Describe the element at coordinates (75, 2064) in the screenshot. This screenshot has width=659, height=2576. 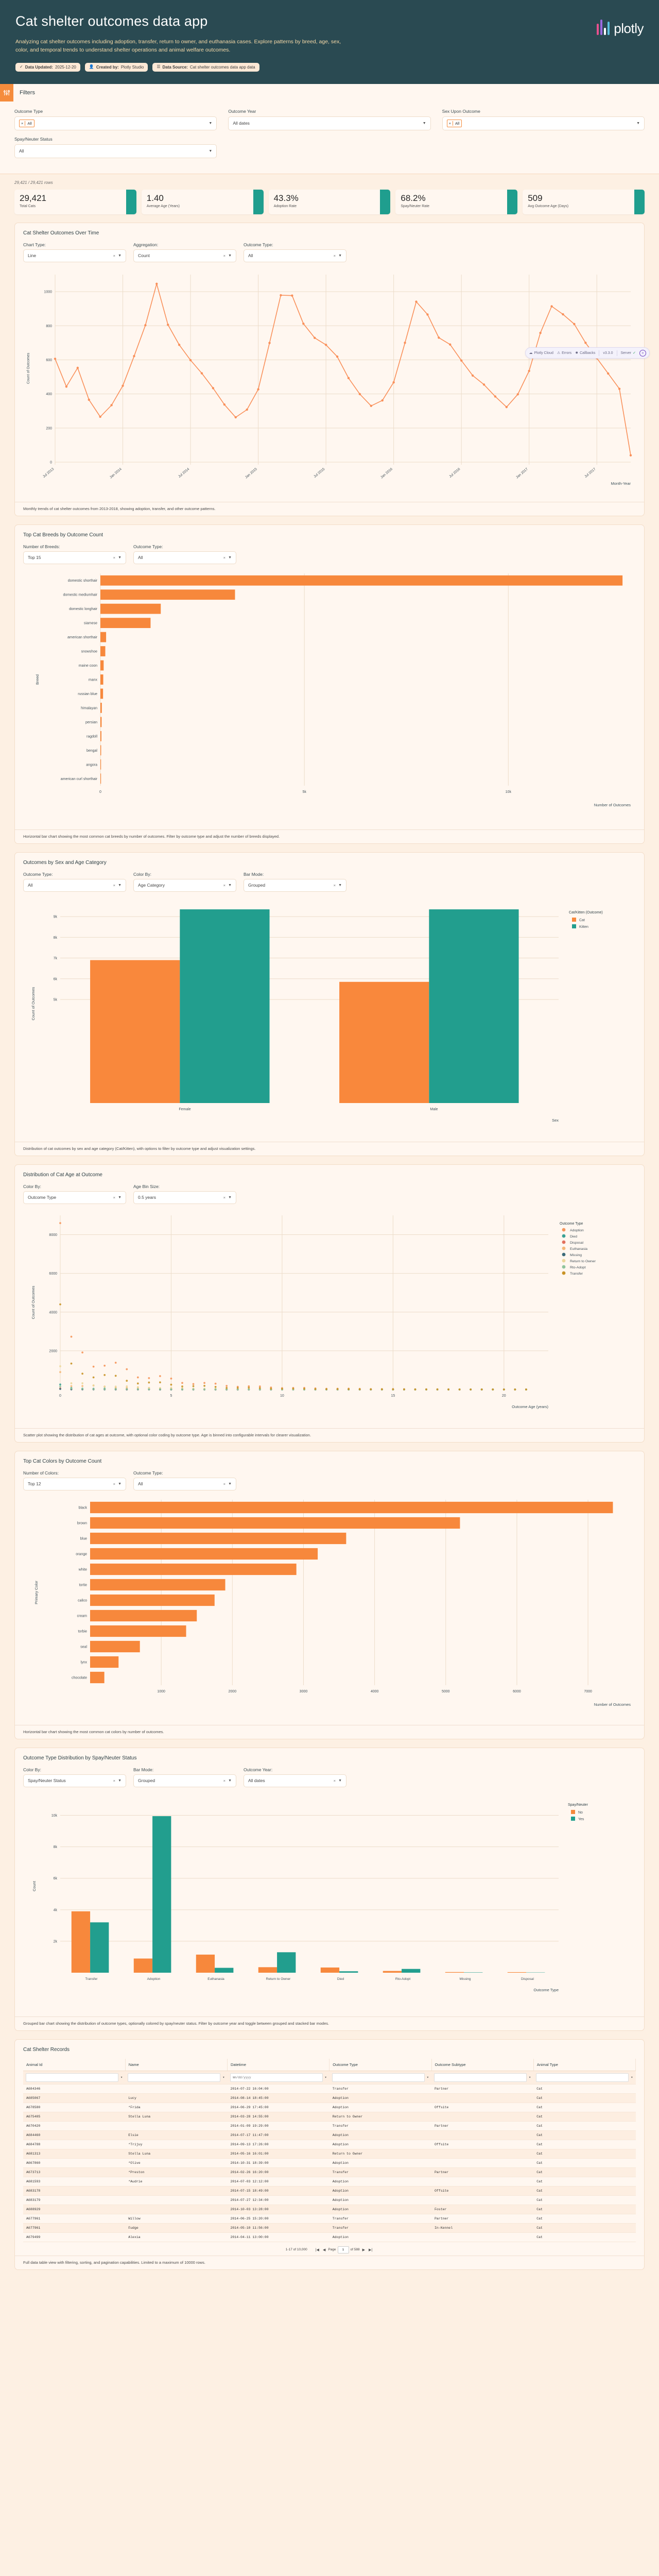
I see `table-column-header: Animal Id` at that location.